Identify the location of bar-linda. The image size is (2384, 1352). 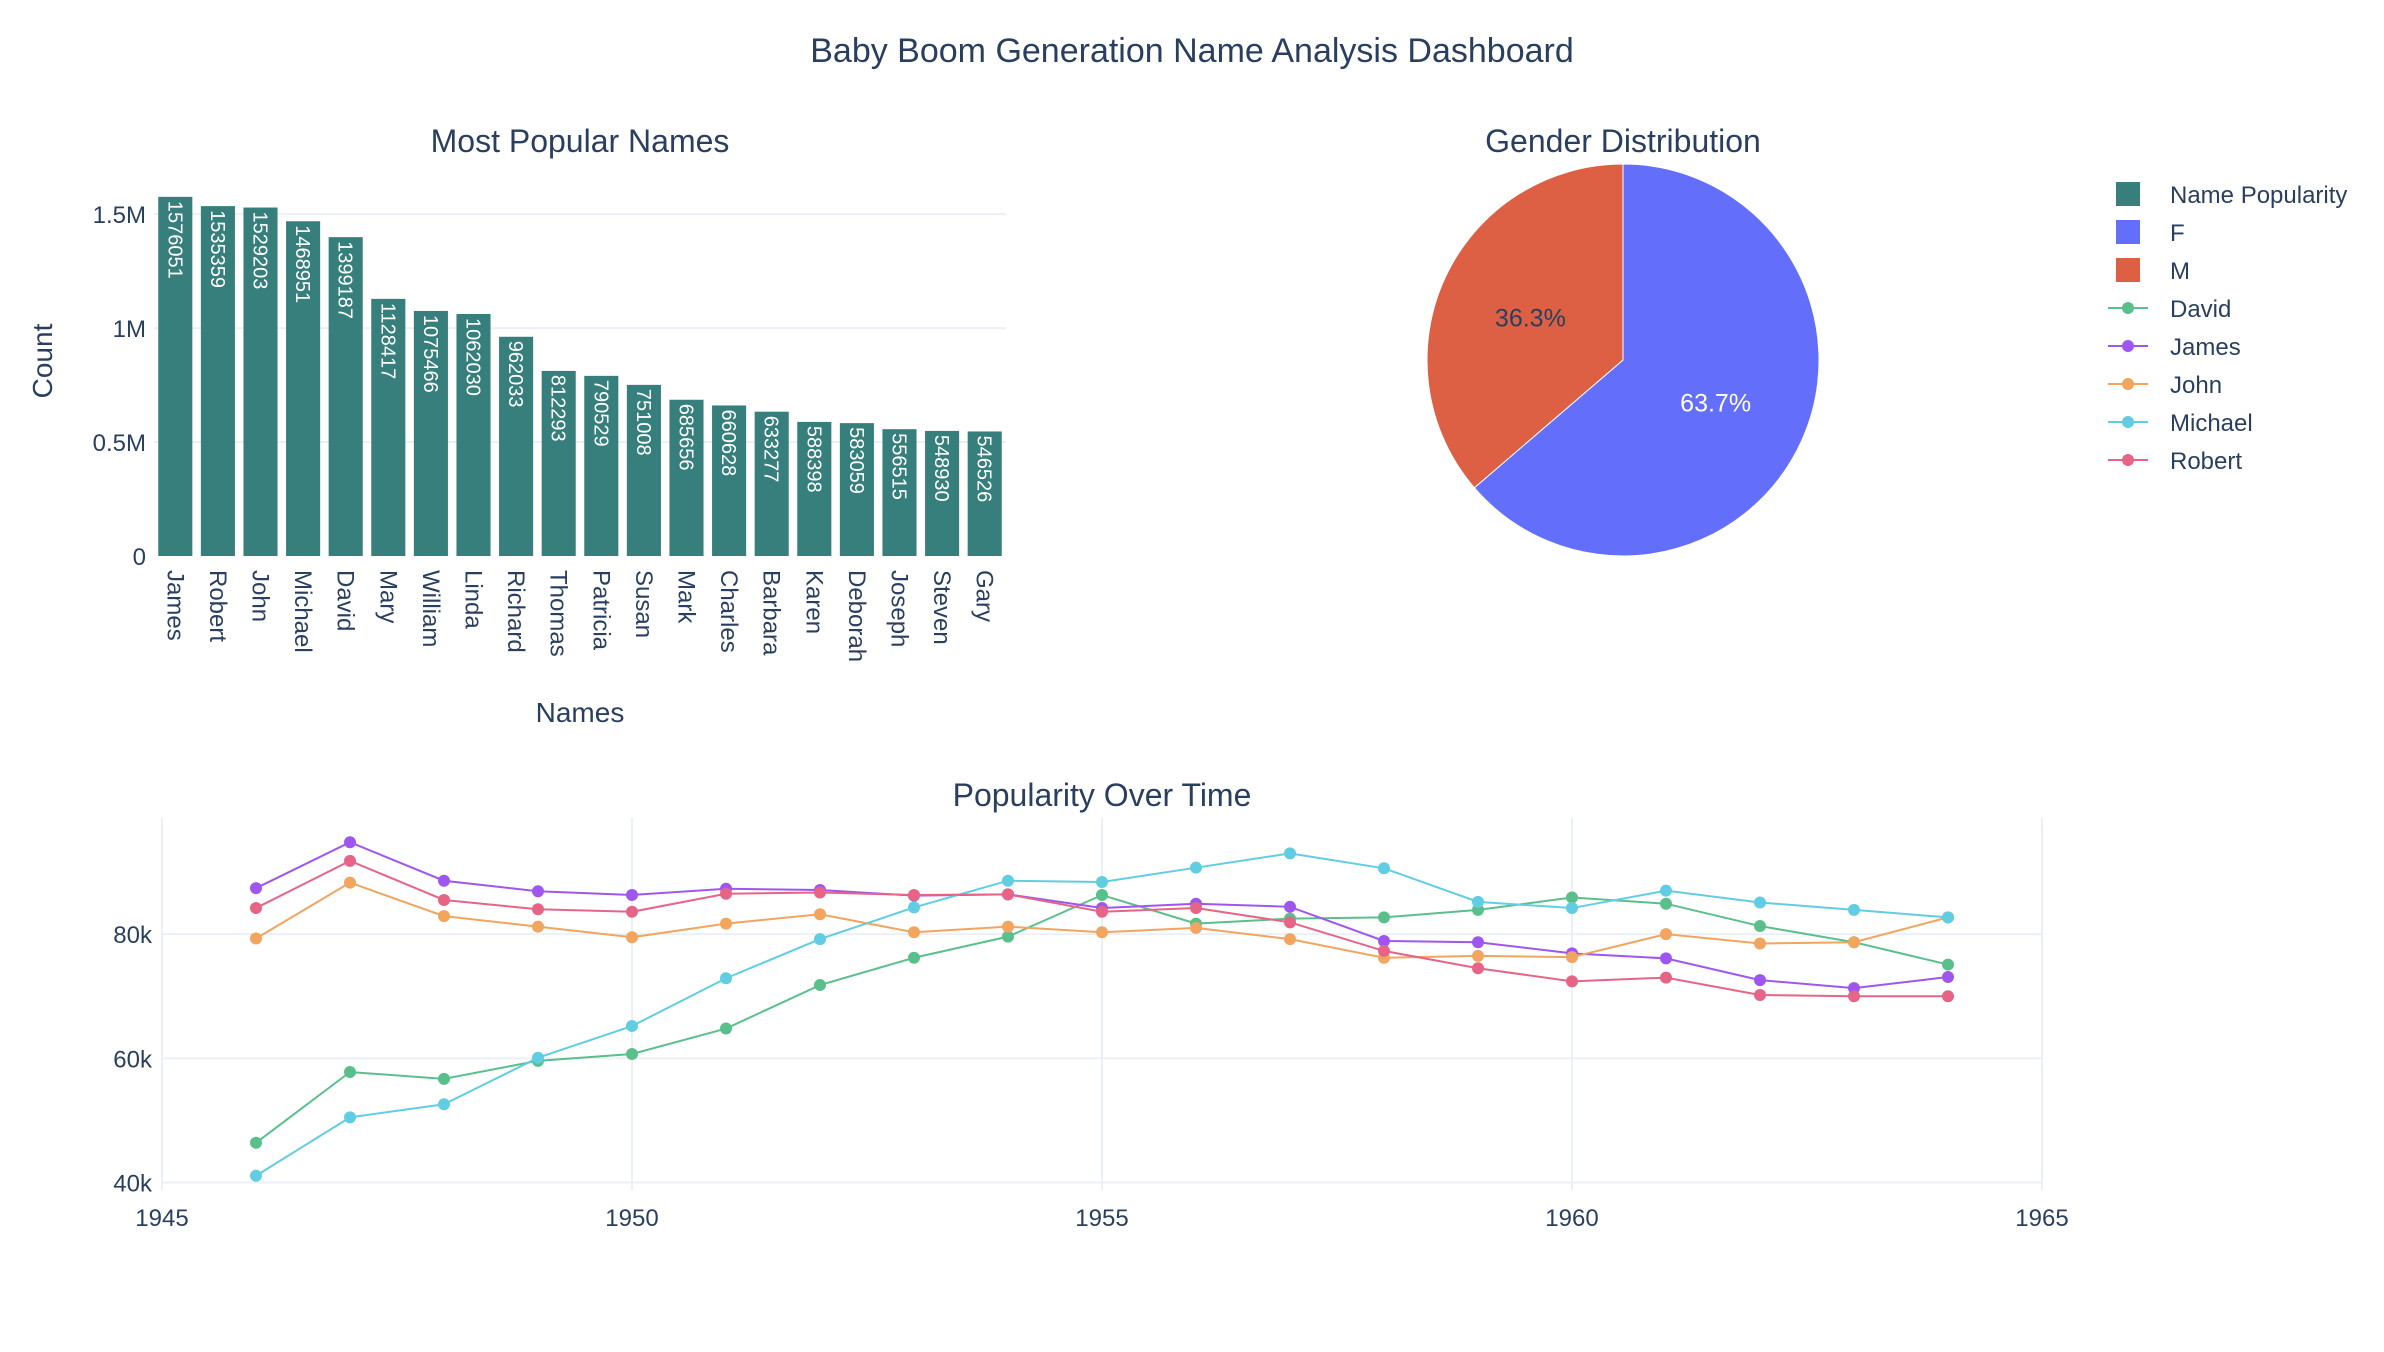
(473, 434).